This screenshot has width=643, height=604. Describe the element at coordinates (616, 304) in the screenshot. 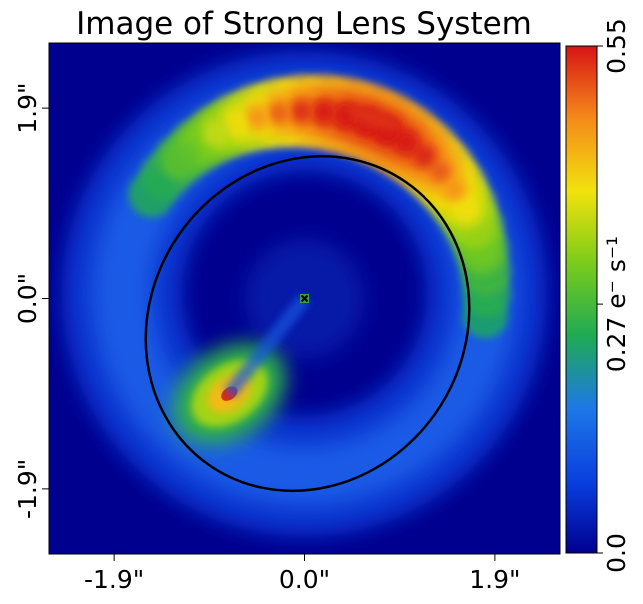

I see `colorbar-tick-label: 0.27 e⁻ s⁻¹` at that location.